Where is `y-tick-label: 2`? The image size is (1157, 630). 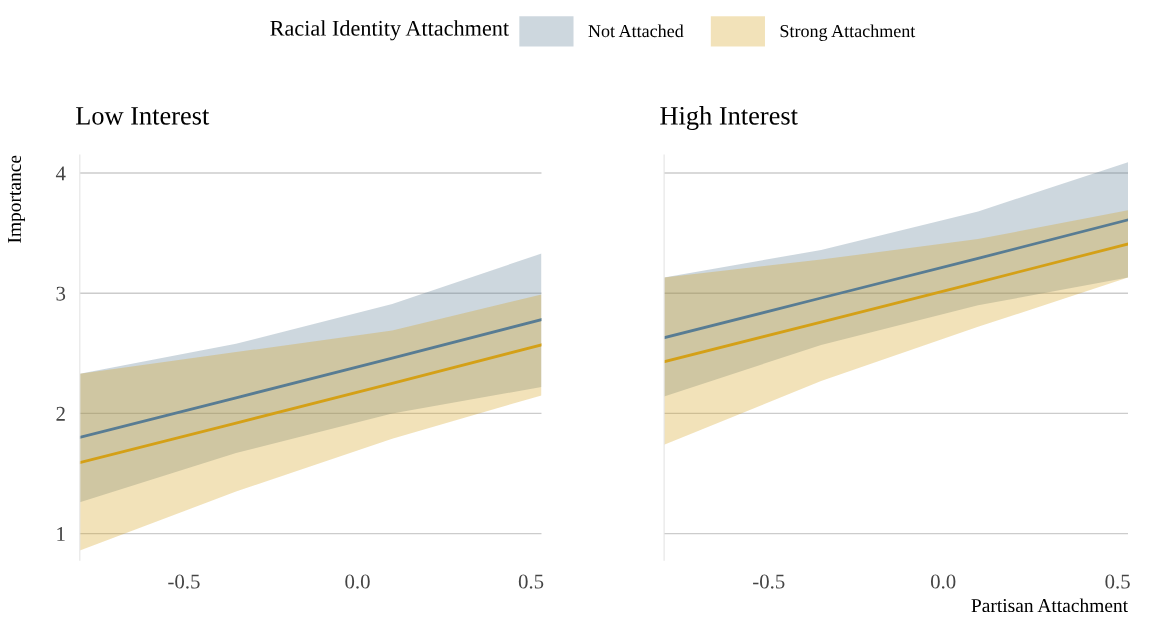 y-tick-label: 2 is located at coordinates (60, 413).